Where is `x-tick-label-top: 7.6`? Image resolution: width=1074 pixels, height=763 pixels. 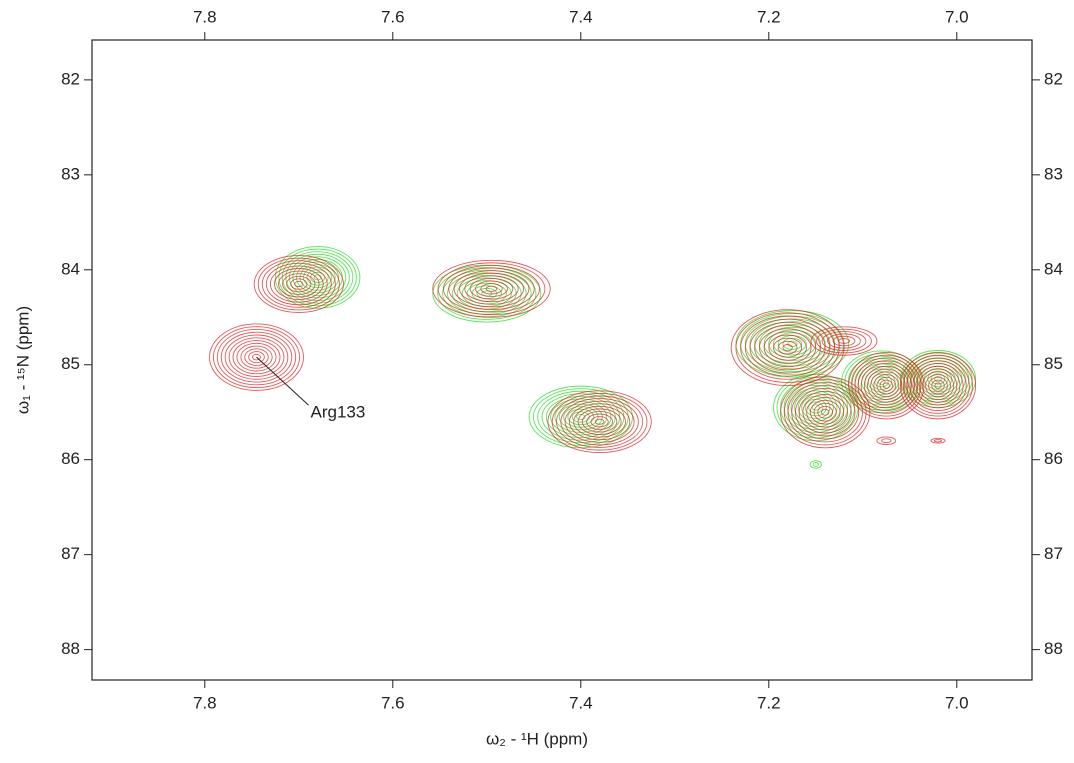 x-tick-label-top: 7.6 is located at coordinates (393, 16).